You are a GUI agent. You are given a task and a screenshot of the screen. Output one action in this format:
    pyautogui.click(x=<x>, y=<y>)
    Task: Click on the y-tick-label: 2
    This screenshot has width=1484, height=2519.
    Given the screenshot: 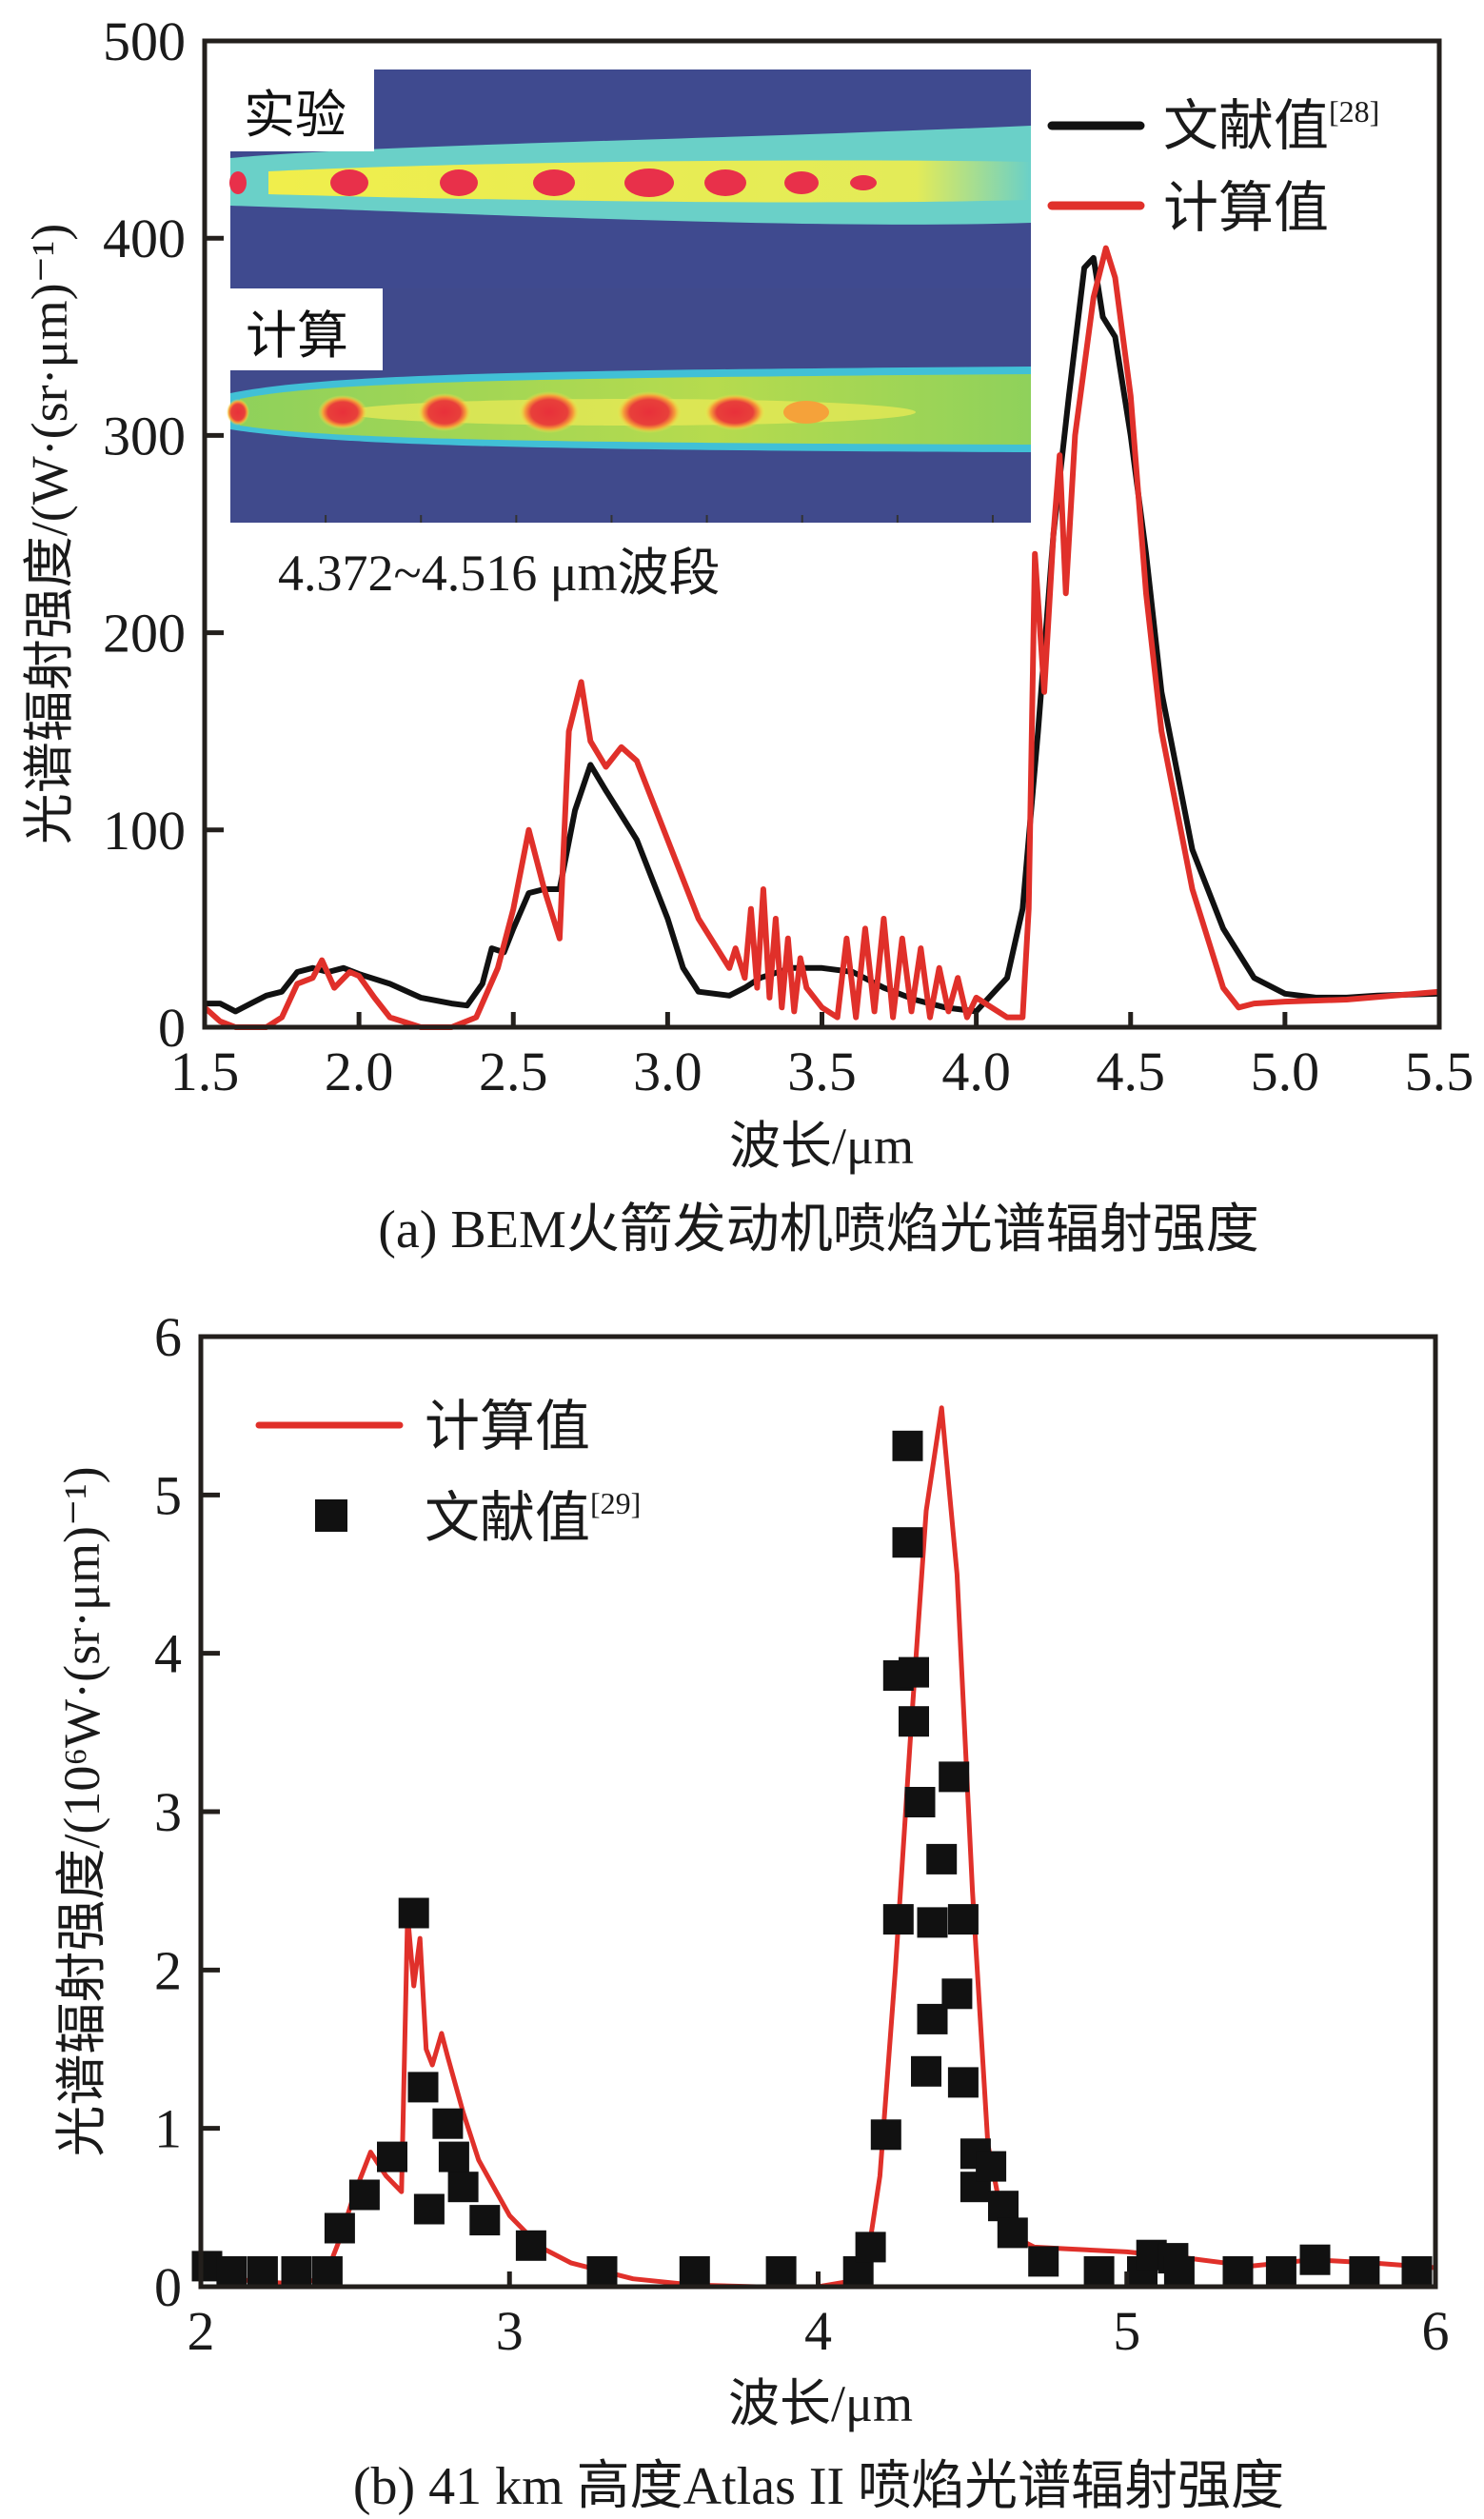 What is the action you would take?
    pyautogui.click(x=168, y=1970)
    